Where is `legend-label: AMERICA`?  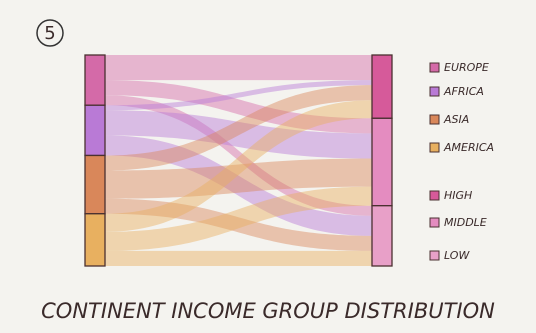 legend-label: AMERICA is located at coordinates (468, 147).